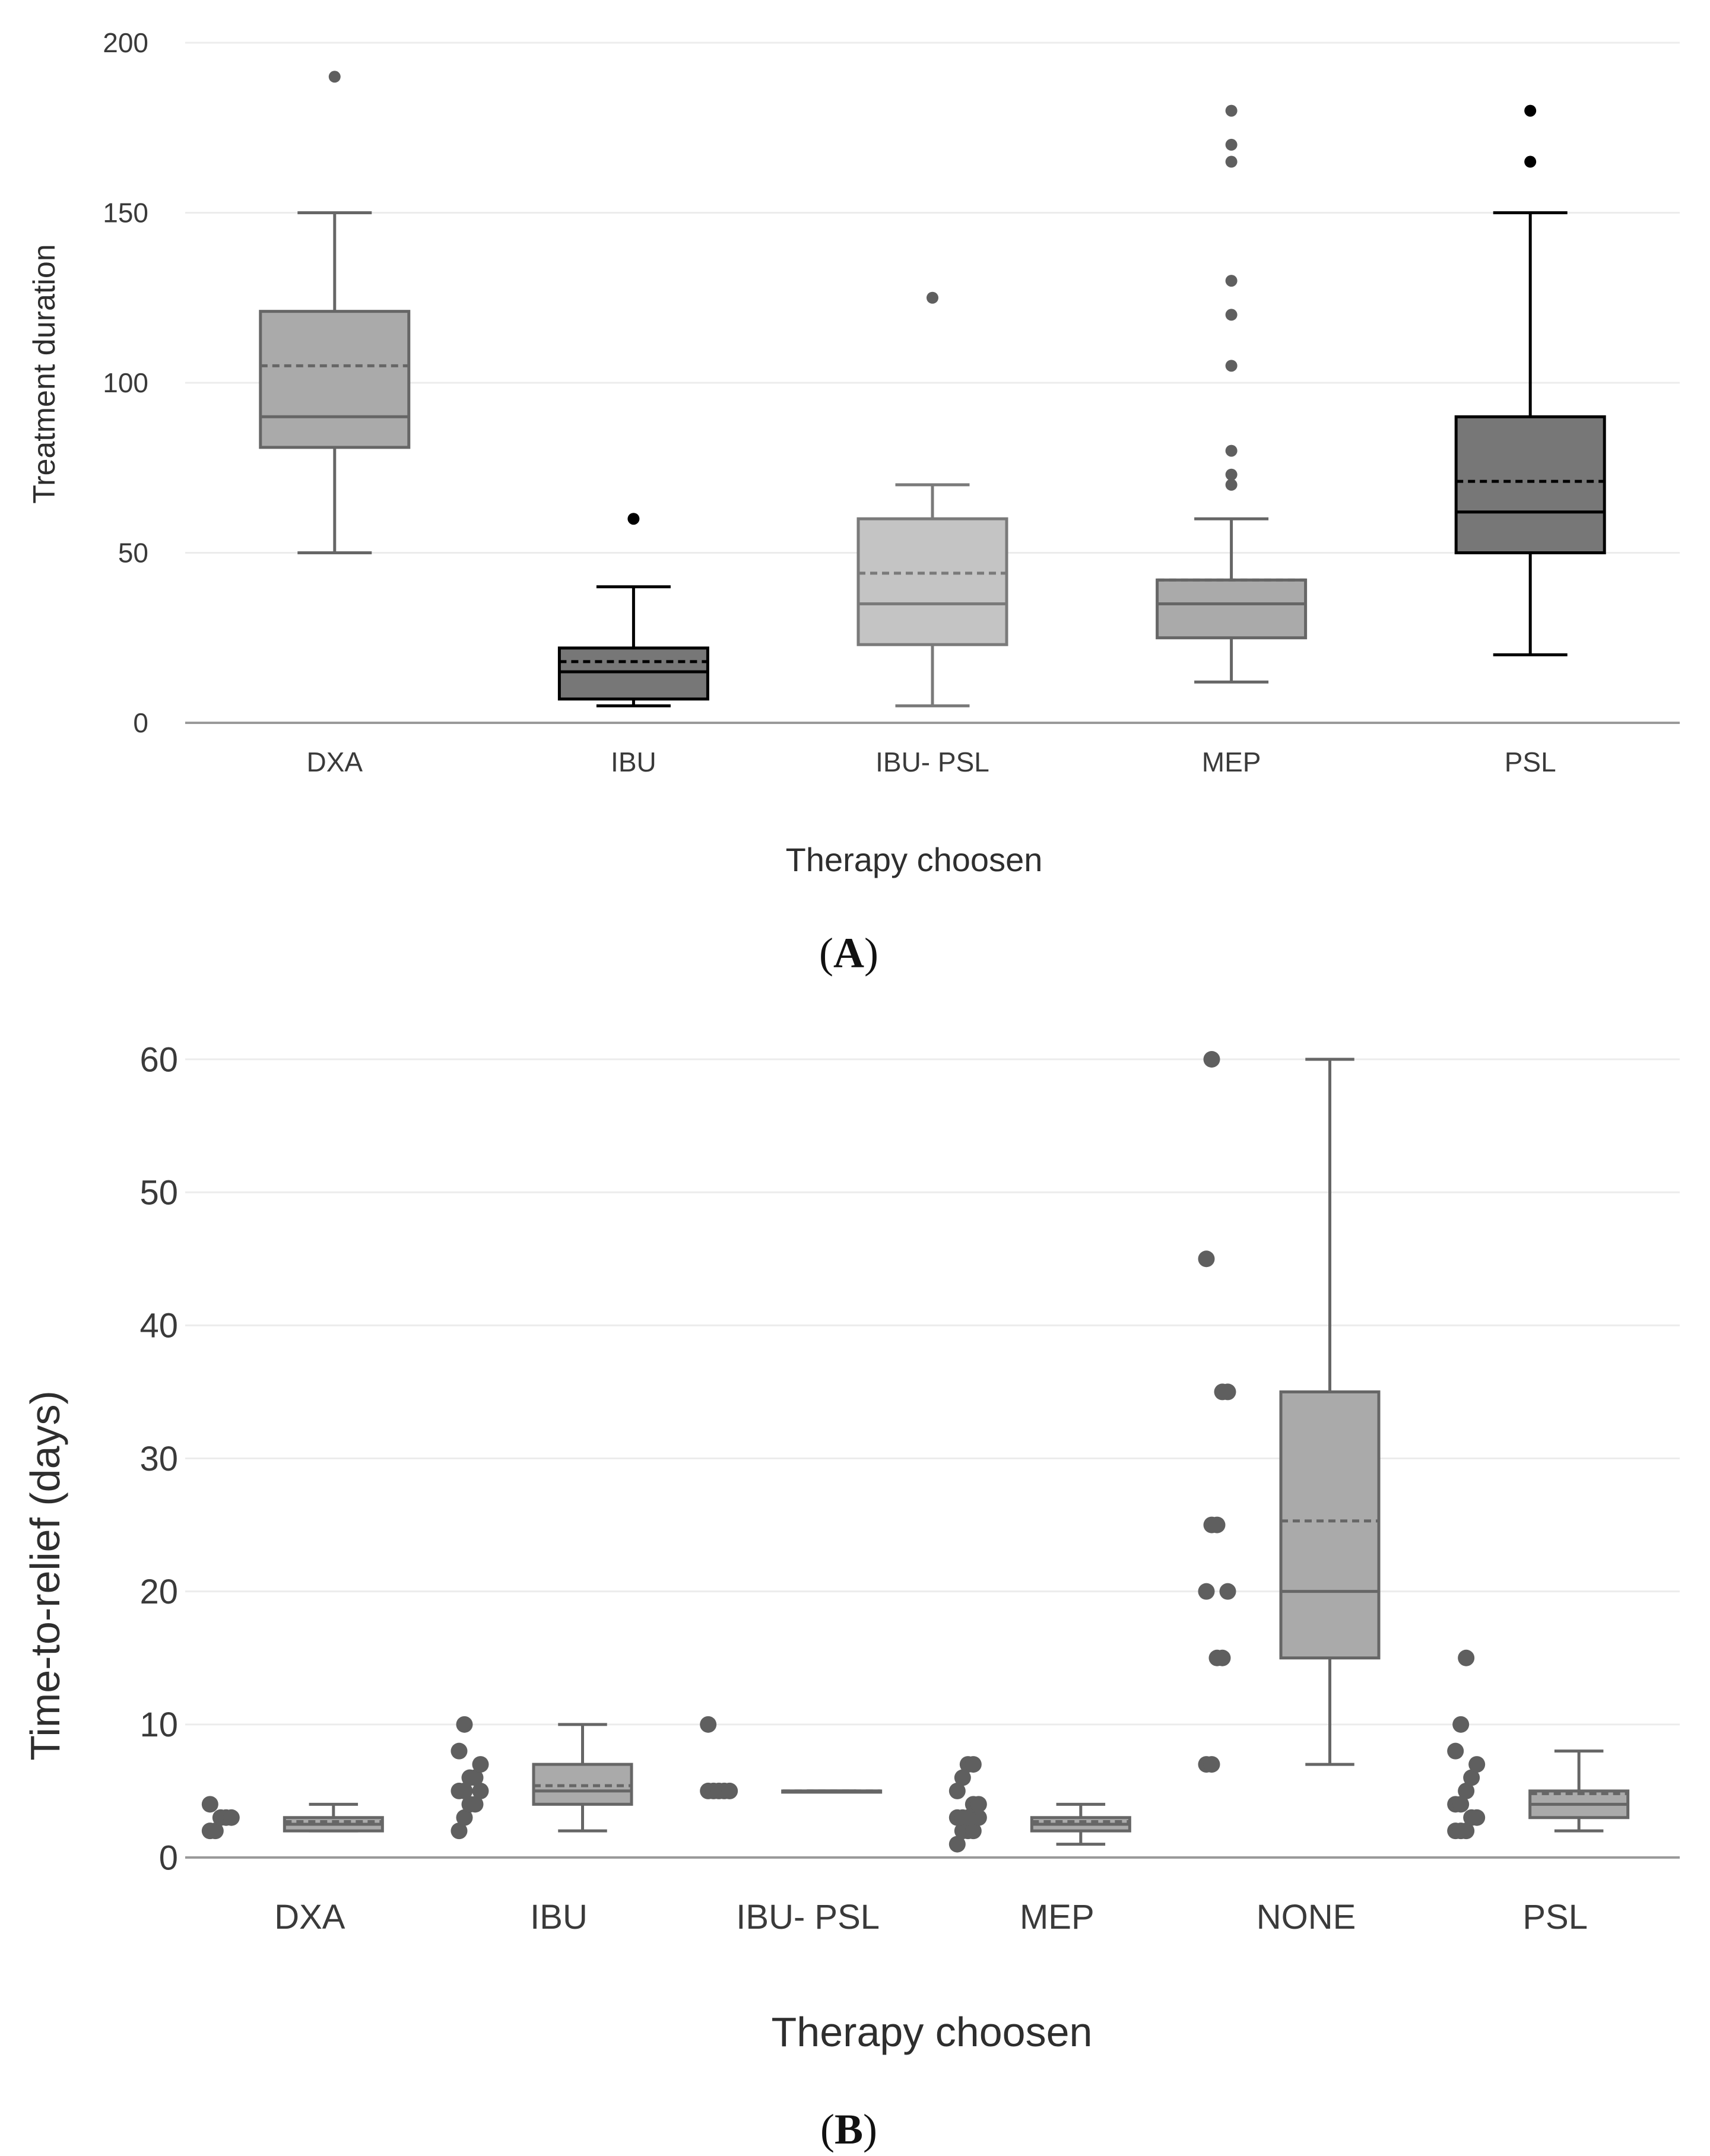 The width and height of the screenshot is (1710, 2156). What do you see at coordinates (1306, 1917) in the screenshot?
I see `x-tick-label: NONE` at bounding box center [1306, 1917].